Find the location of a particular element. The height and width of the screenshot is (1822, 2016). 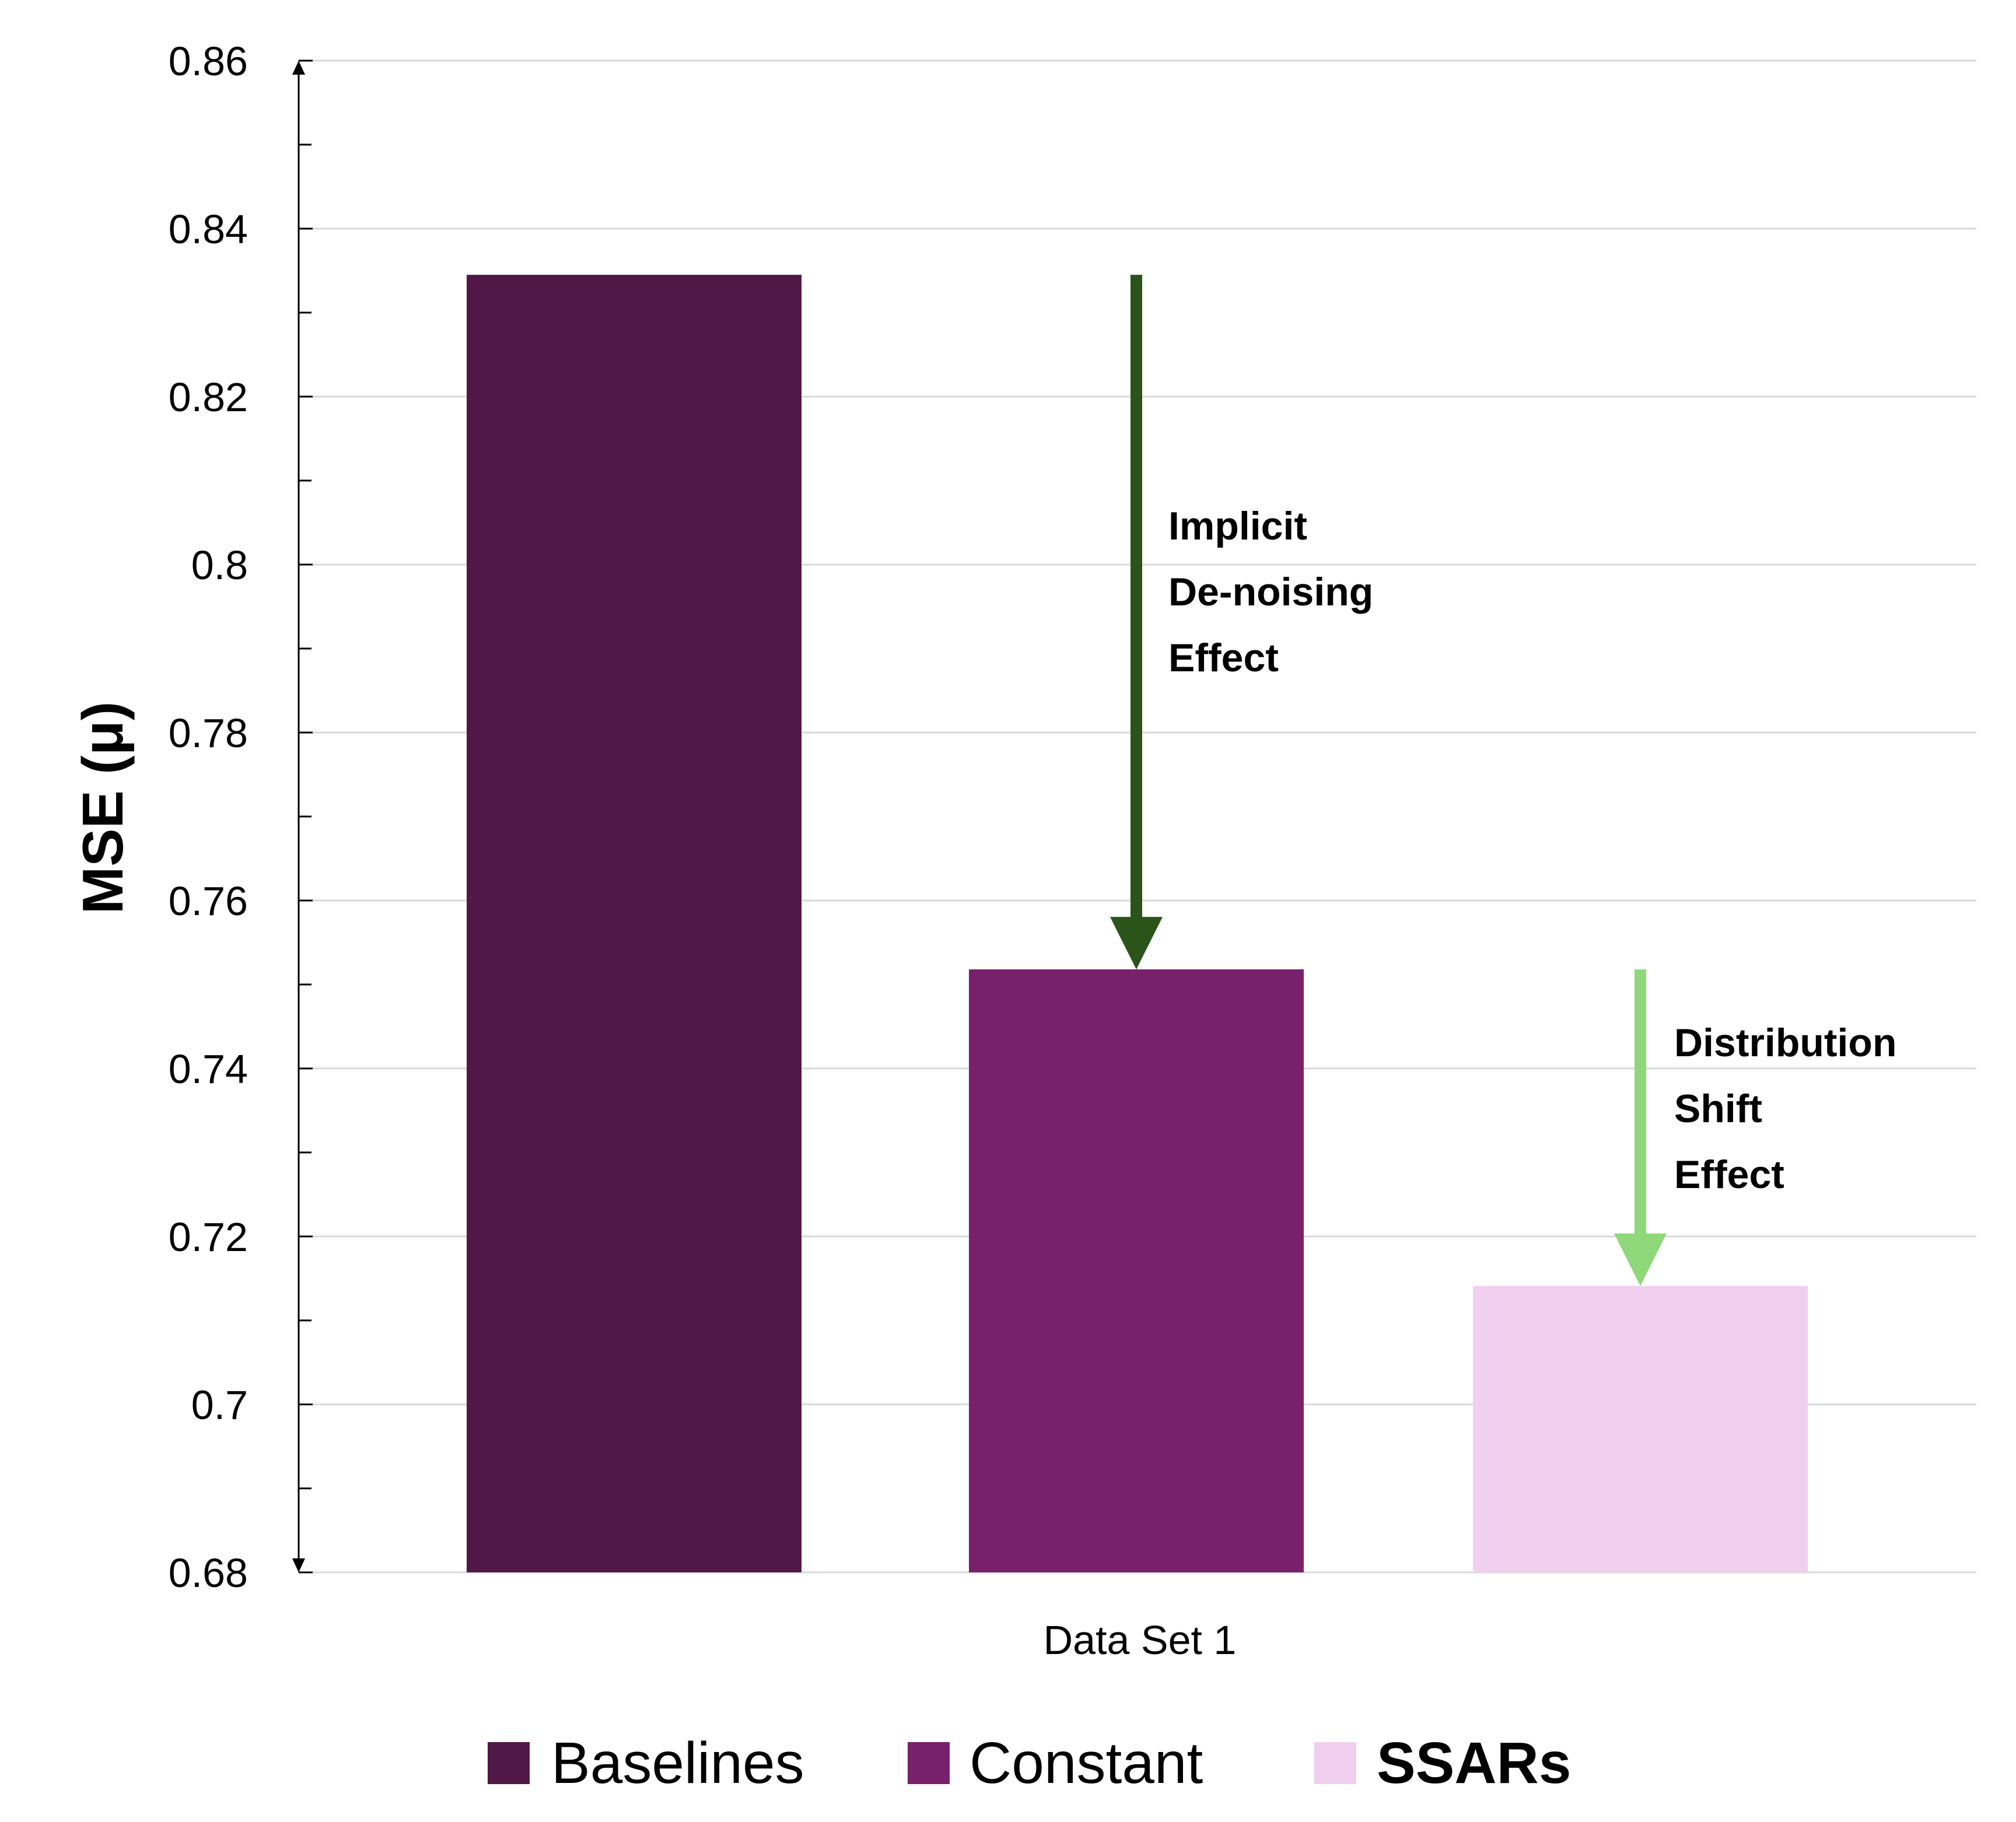

legend-label-baselines: Baselines is located at coordinates (677, 1763).